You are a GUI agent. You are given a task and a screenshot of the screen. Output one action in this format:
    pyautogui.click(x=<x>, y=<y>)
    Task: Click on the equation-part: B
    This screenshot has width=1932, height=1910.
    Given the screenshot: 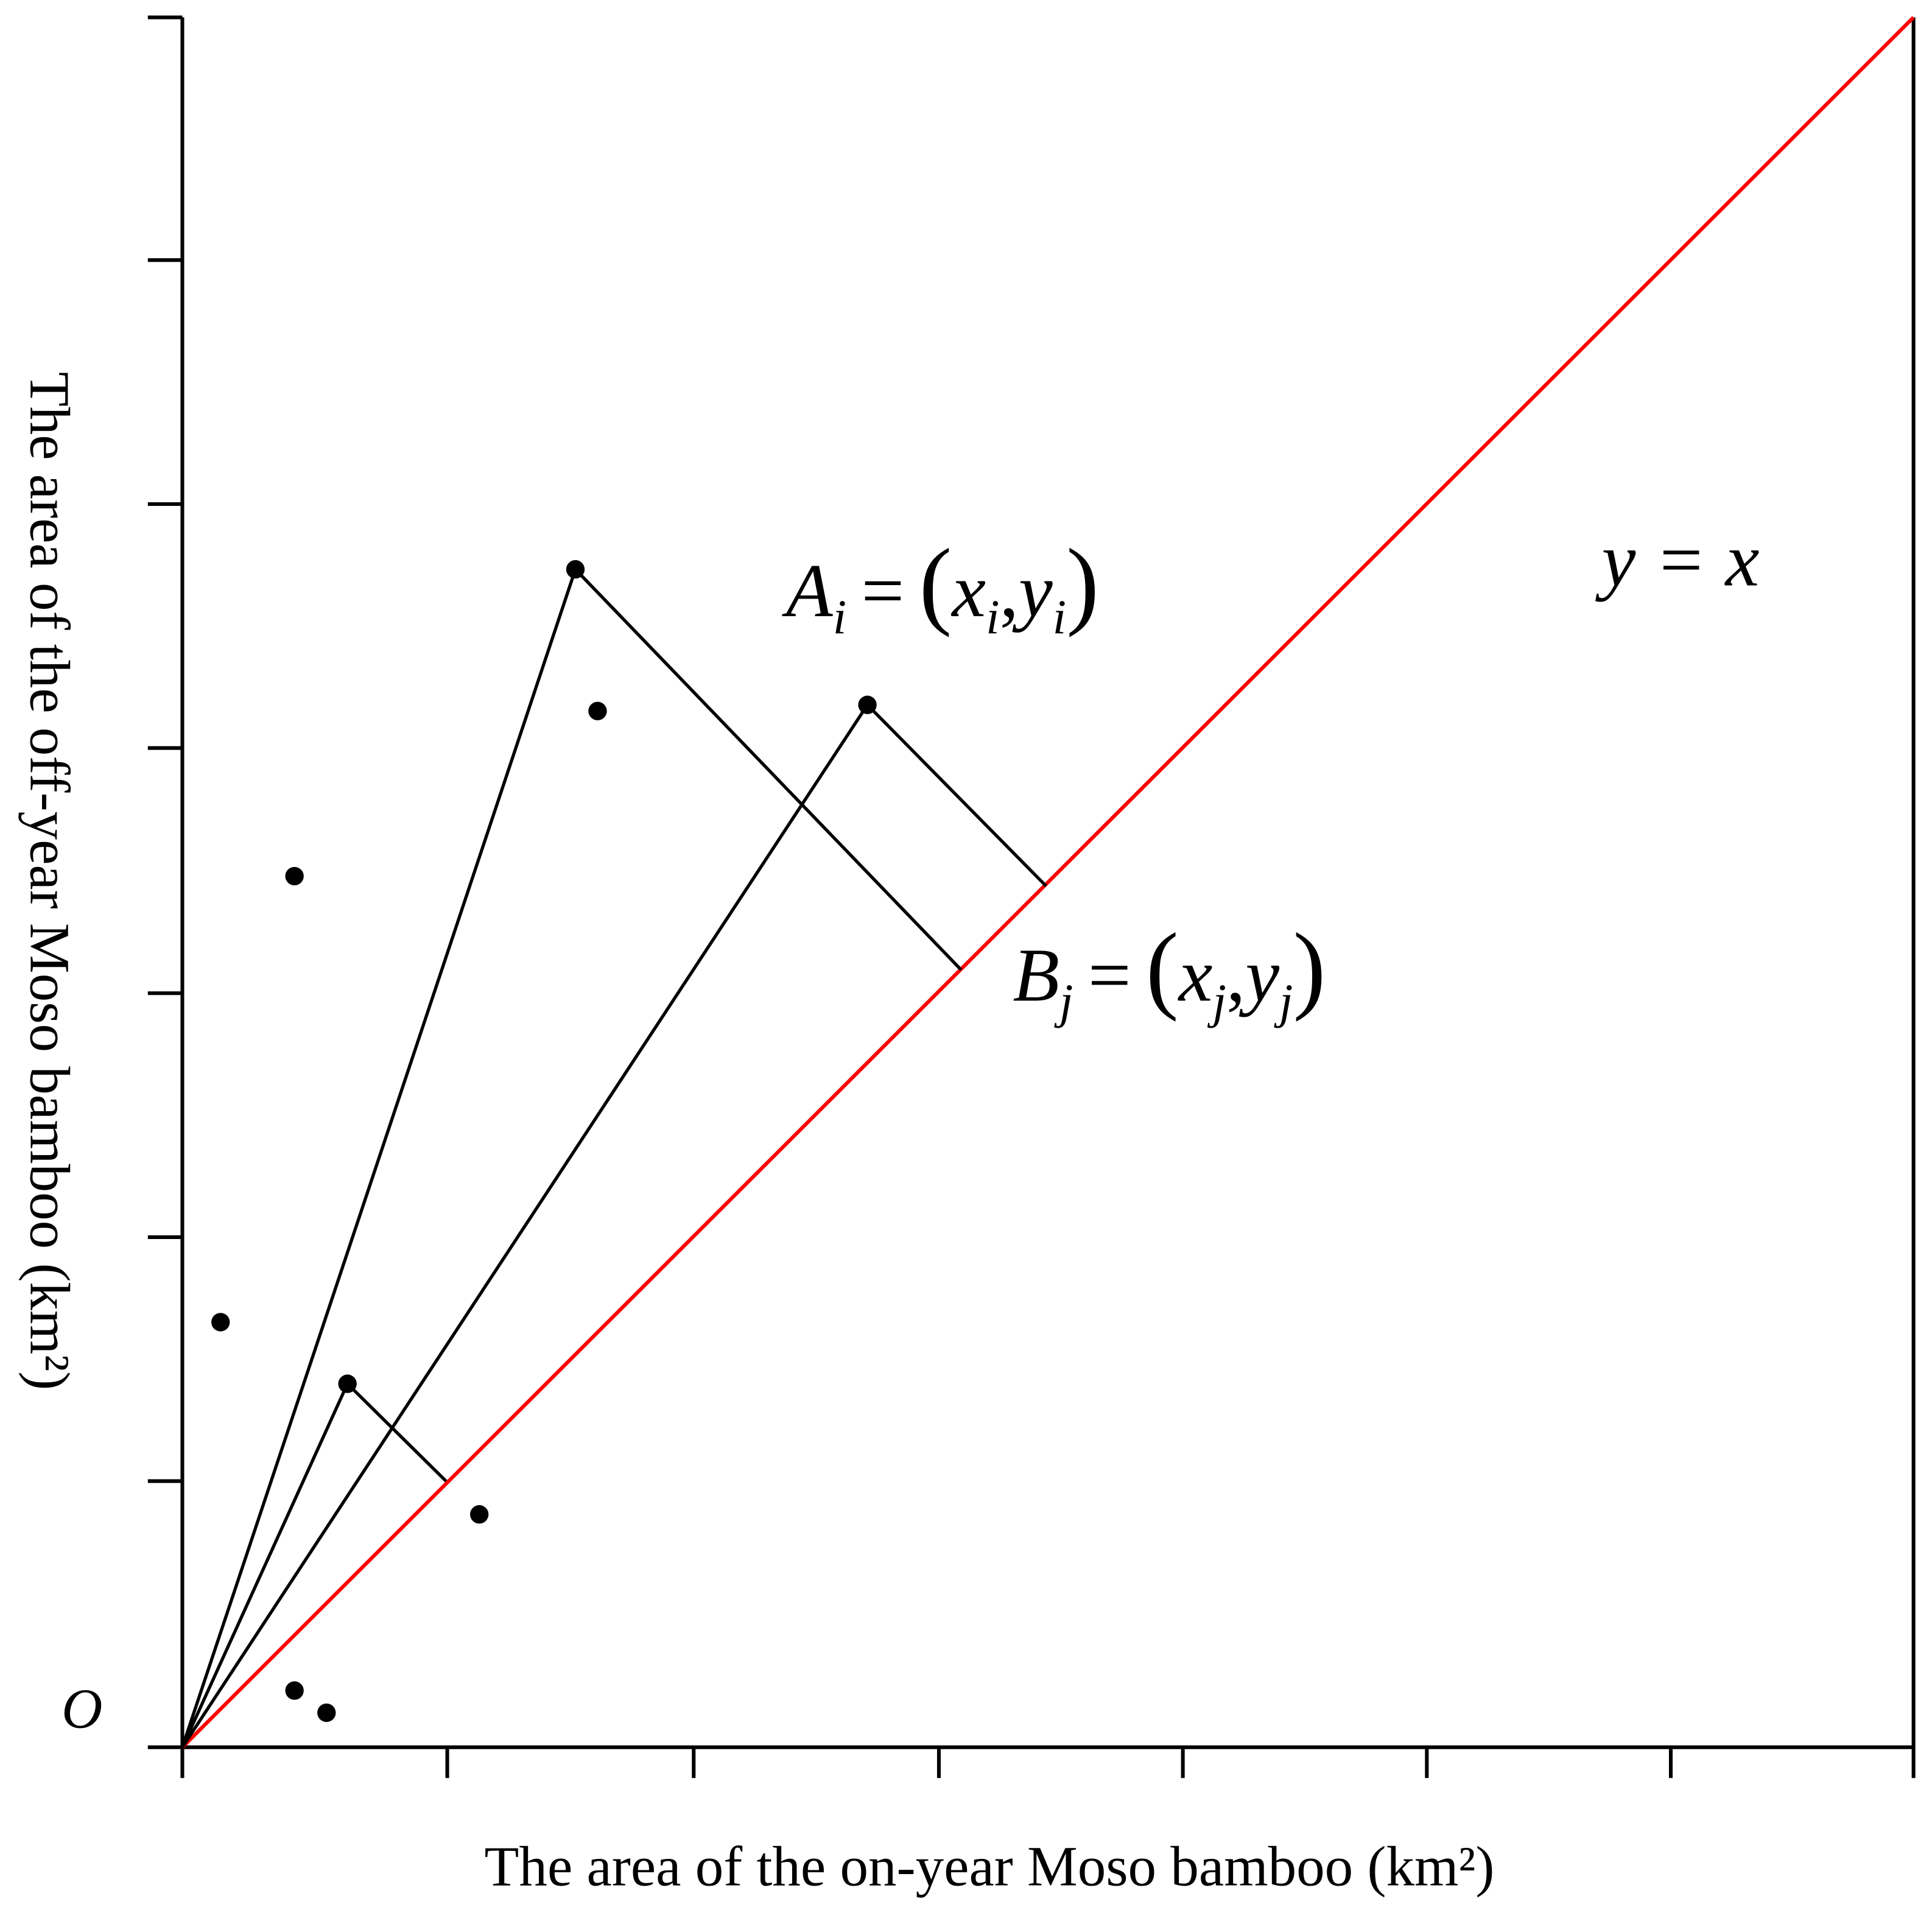 What is the action you would take?
    pyautogui.click(x=1036, y=975)
    